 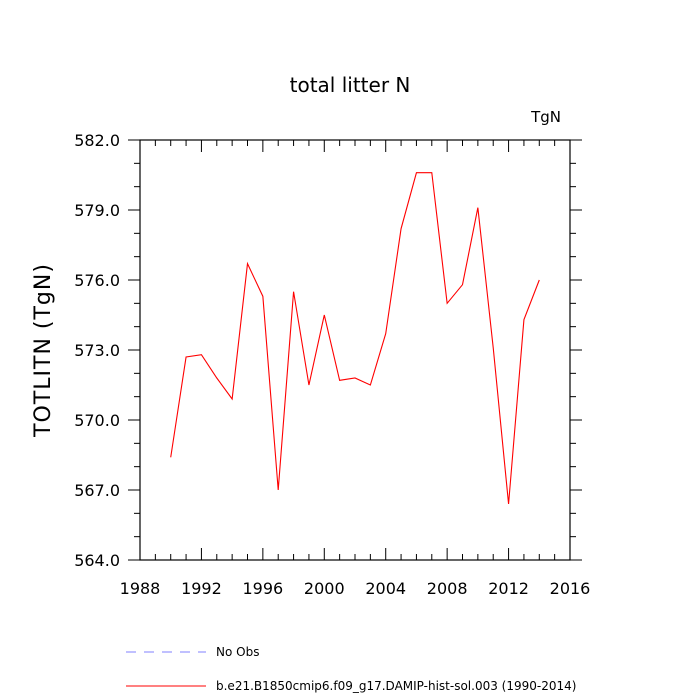 What do you see at coordinates (97, 560) in the screenshot?
I see `y-tick-label: 564.0` at bounding box center [97, 560].